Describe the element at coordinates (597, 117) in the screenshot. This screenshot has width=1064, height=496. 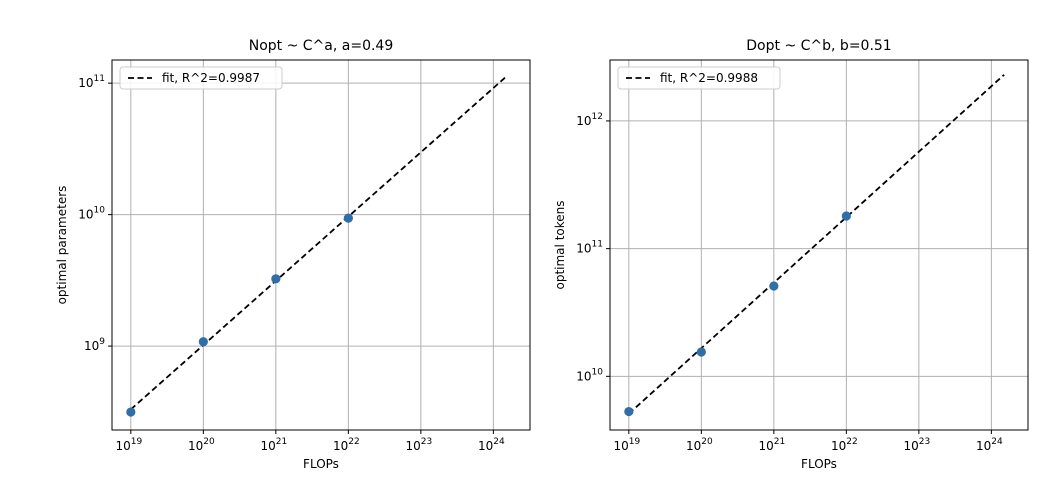
I see `y-tick-exponent: 12` at that location.